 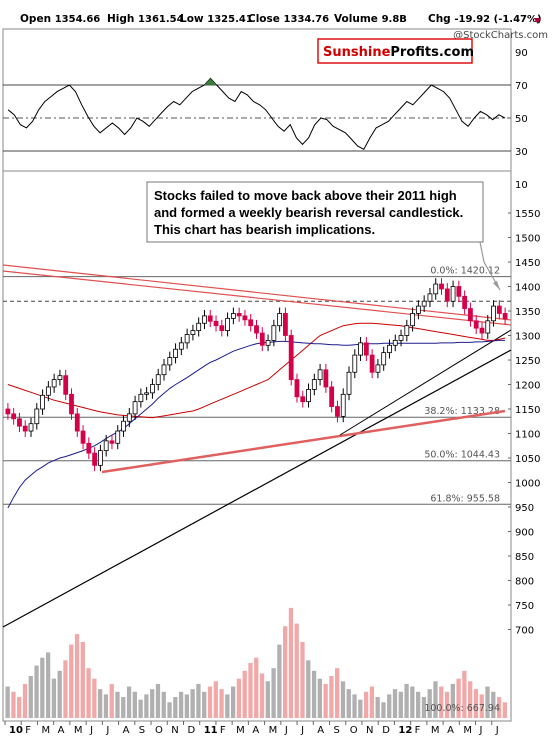 What do you see at coordinates (78, 730) in the screenshot?
I see `x-tick-label: M` at bounding box center [78, 730].